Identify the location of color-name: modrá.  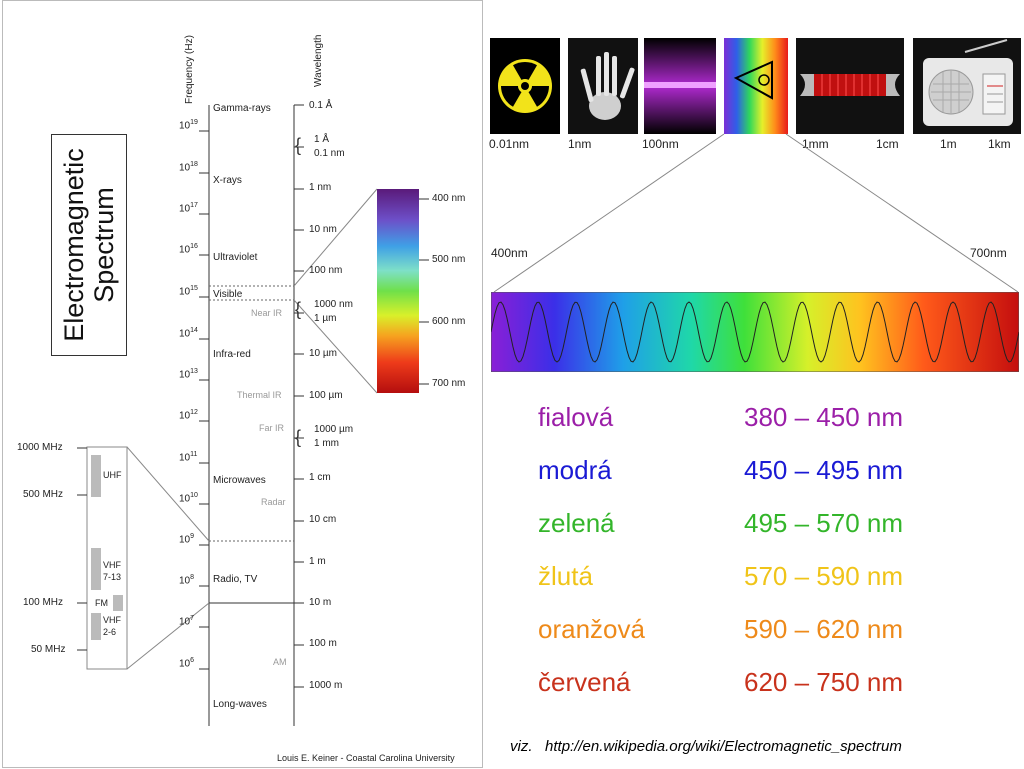
(575, 470).